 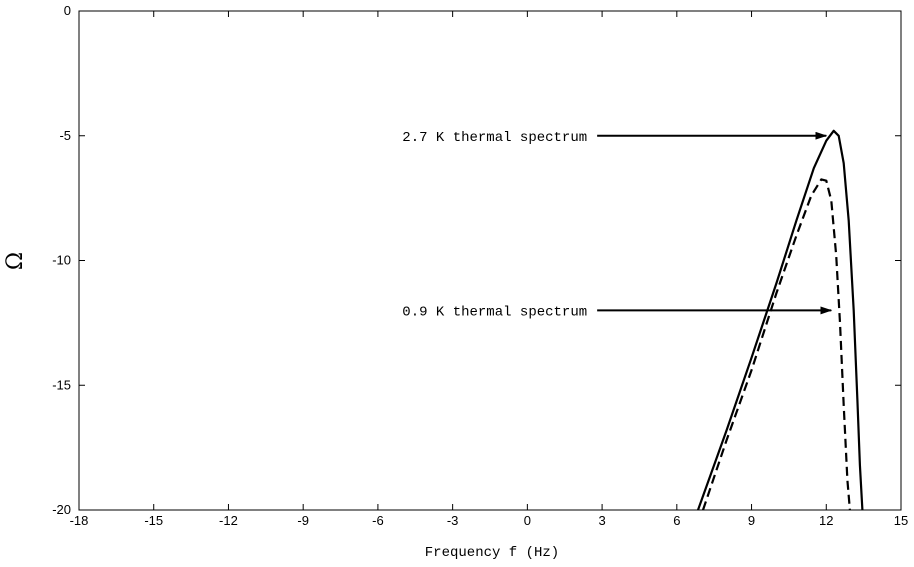 I want to click on annotation-label: 0.9 K thermal spectrum, so click(x=494, y=312).